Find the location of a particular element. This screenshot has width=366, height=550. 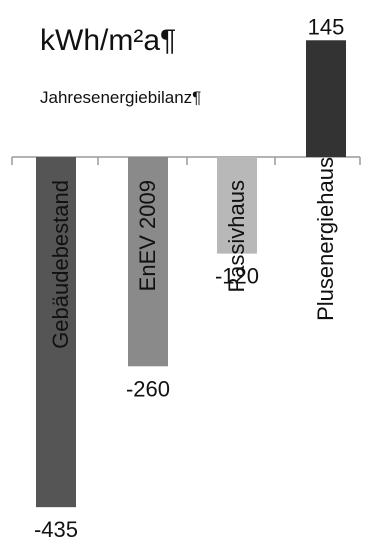

value-label-3: 145 is located at coordinates (326, 26).